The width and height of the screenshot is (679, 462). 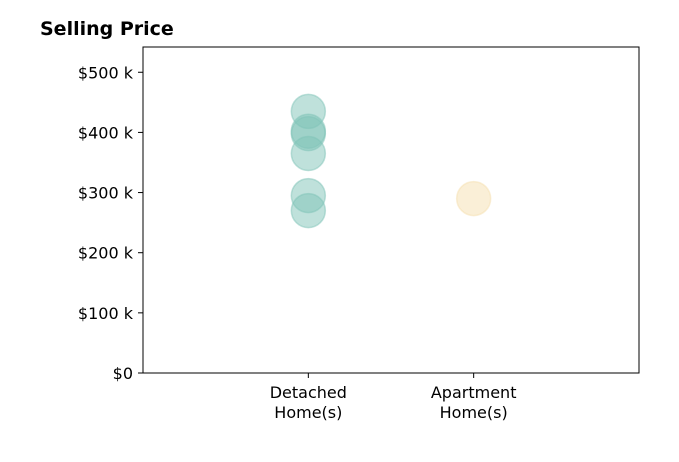 I want to click on y-tick-label: $0, so click(x=123, y=373).